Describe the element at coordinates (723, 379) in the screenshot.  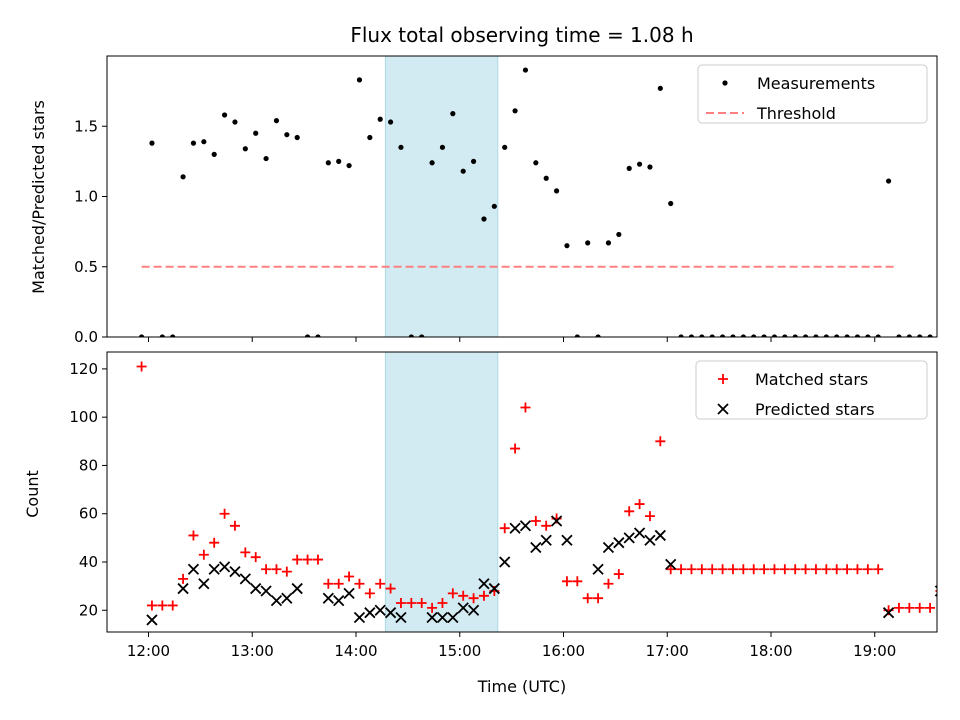
I see `legend-marker` at that location.